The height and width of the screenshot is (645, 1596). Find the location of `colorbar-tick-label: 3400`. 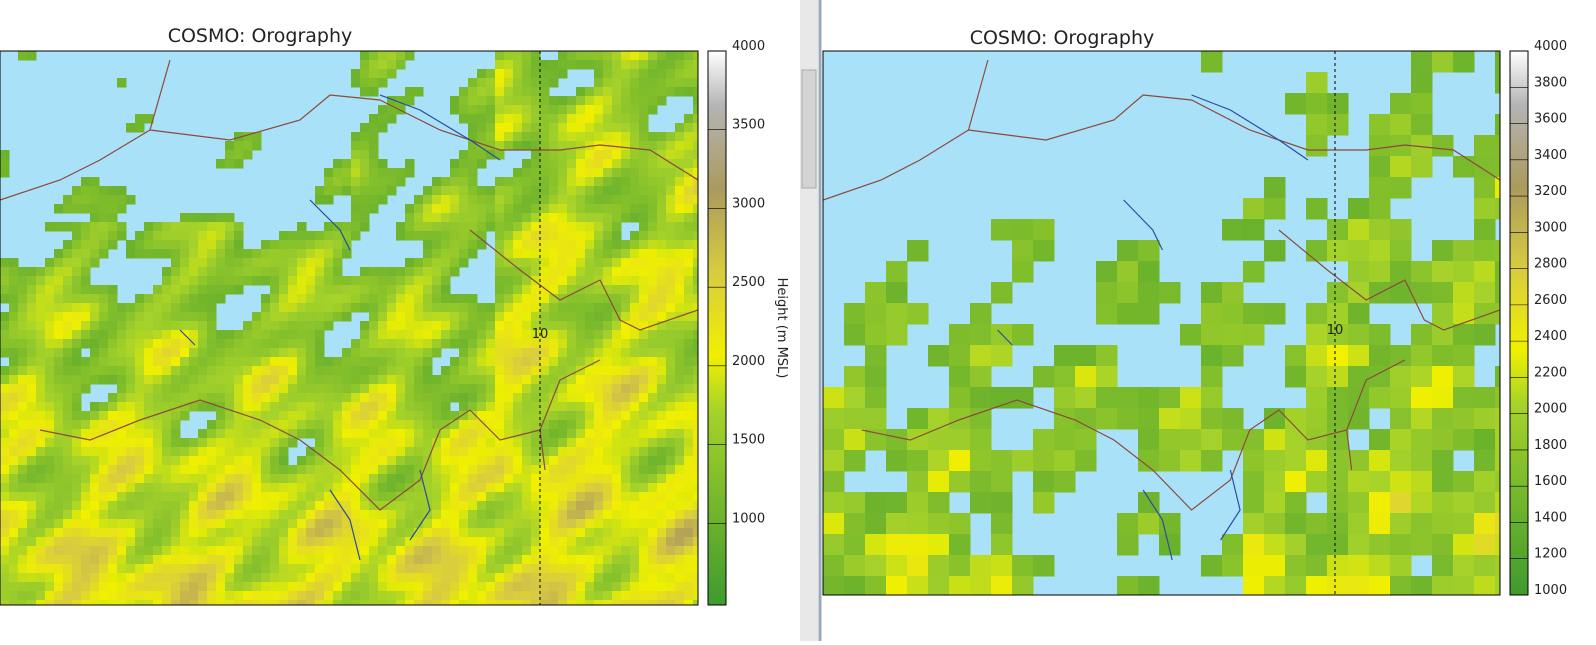

colorbar-tick-label: 3400 is located at coordinates (1550, 155).